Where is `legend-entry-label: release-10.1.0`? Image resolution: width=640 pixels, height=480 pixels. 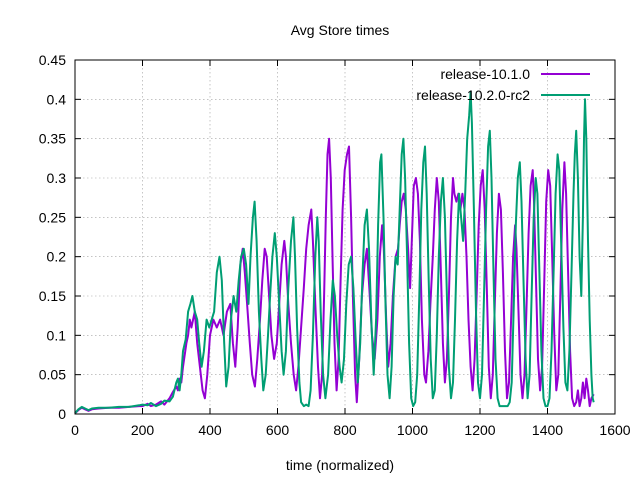
legend-entry-label: release-10.1.0 is located at coordinates (485, 74).